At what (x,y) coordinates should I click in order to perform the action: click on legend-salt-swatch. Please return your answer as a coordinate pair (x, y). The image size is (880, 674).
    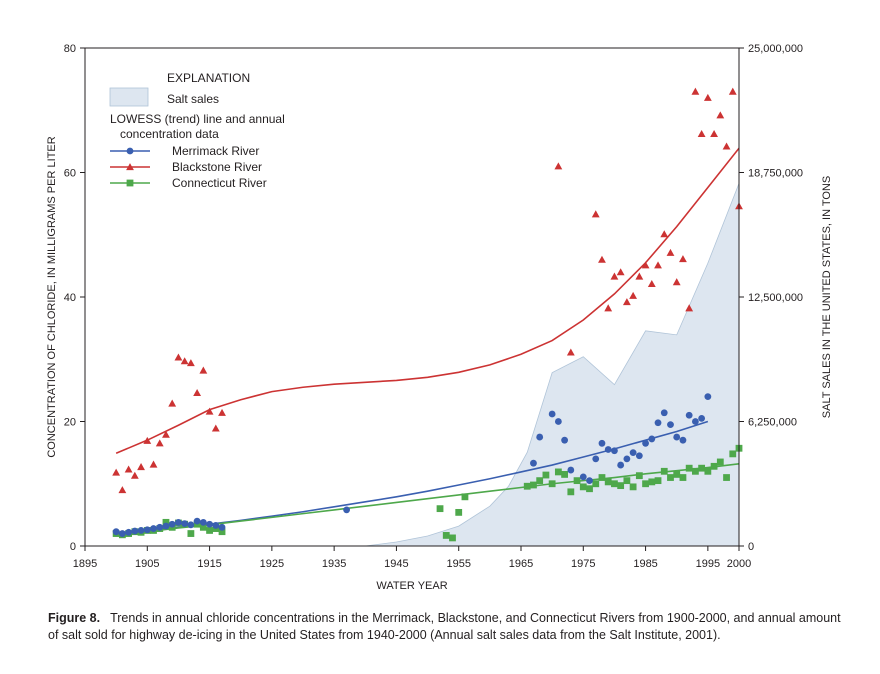
    Looking at the image, I should click on (129, 97).